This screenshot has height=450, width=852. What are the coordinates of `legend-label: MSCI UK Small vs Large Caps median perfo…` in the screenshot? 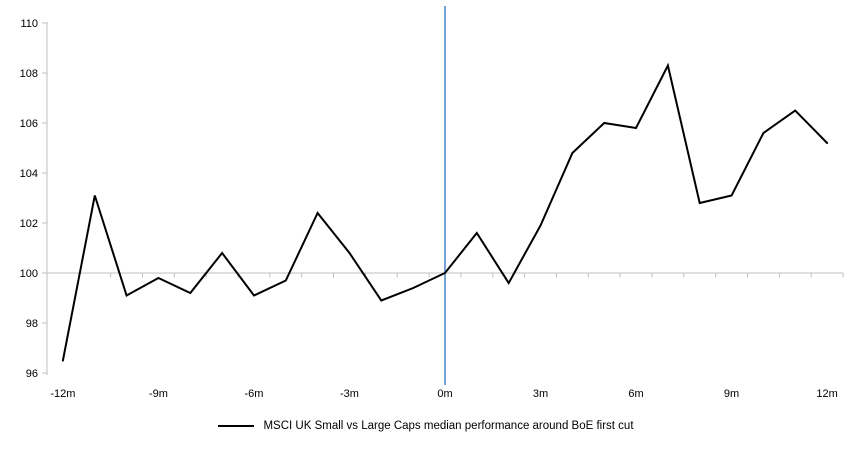 It's located at (448, 426).